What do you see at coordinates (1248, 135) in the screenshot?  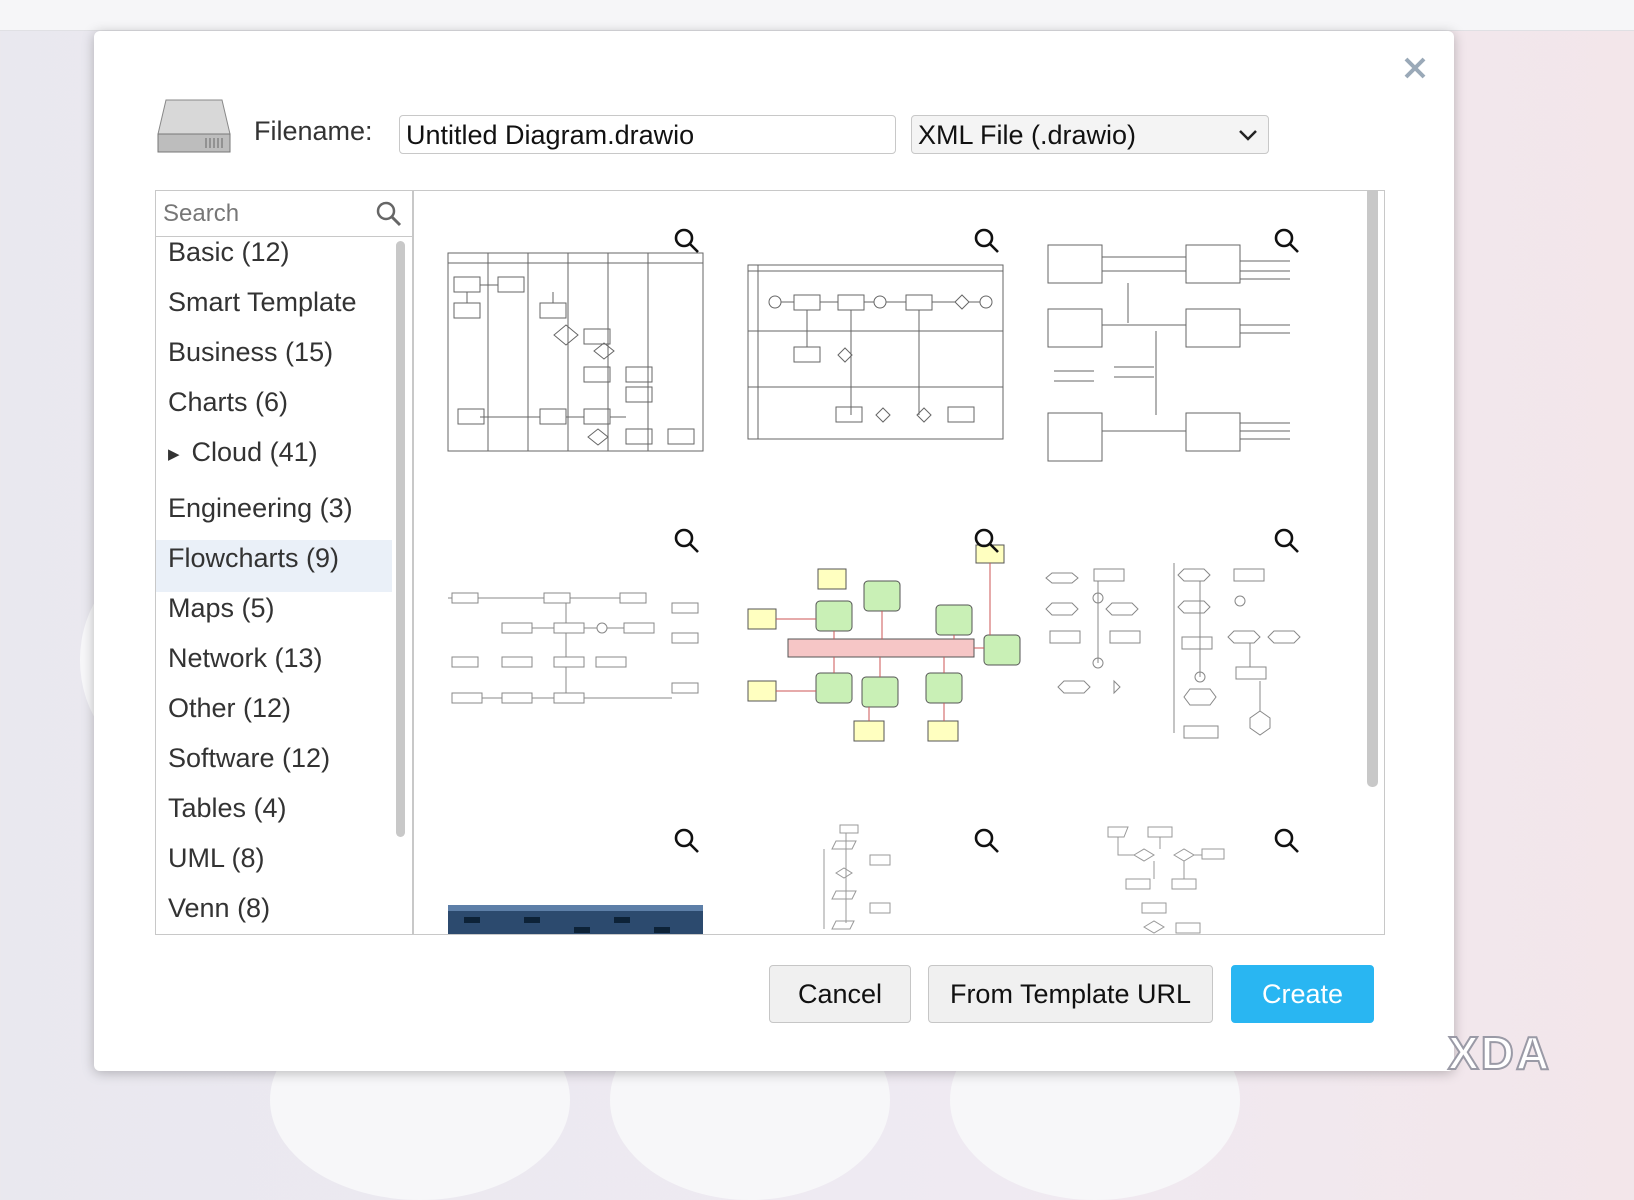 I see `dropdown-arrow` at bounding box center [1248, 135].